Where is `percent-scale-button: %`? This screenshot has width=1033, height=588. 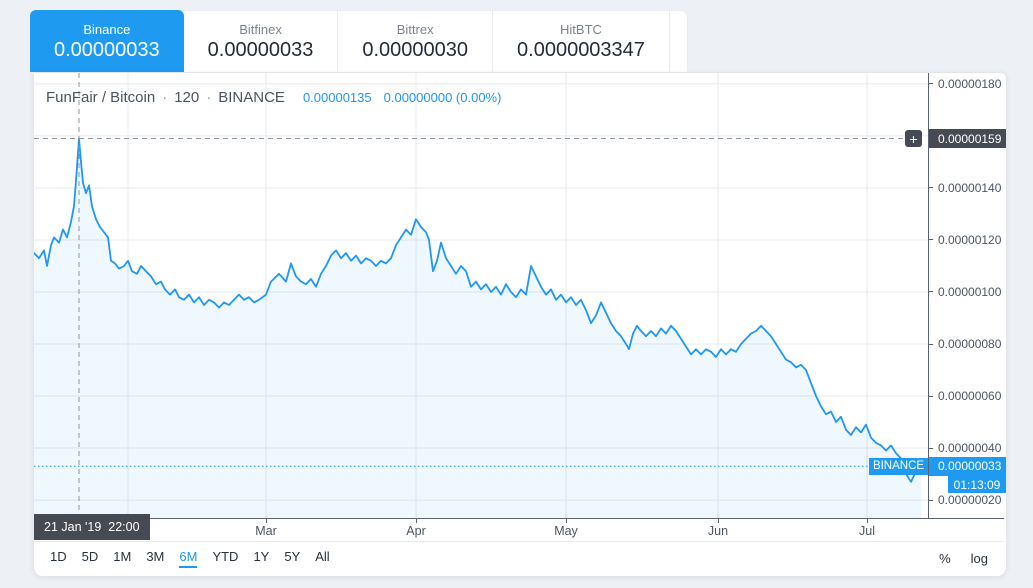
percent-scale-button: % is located at coordinates (945, 558).